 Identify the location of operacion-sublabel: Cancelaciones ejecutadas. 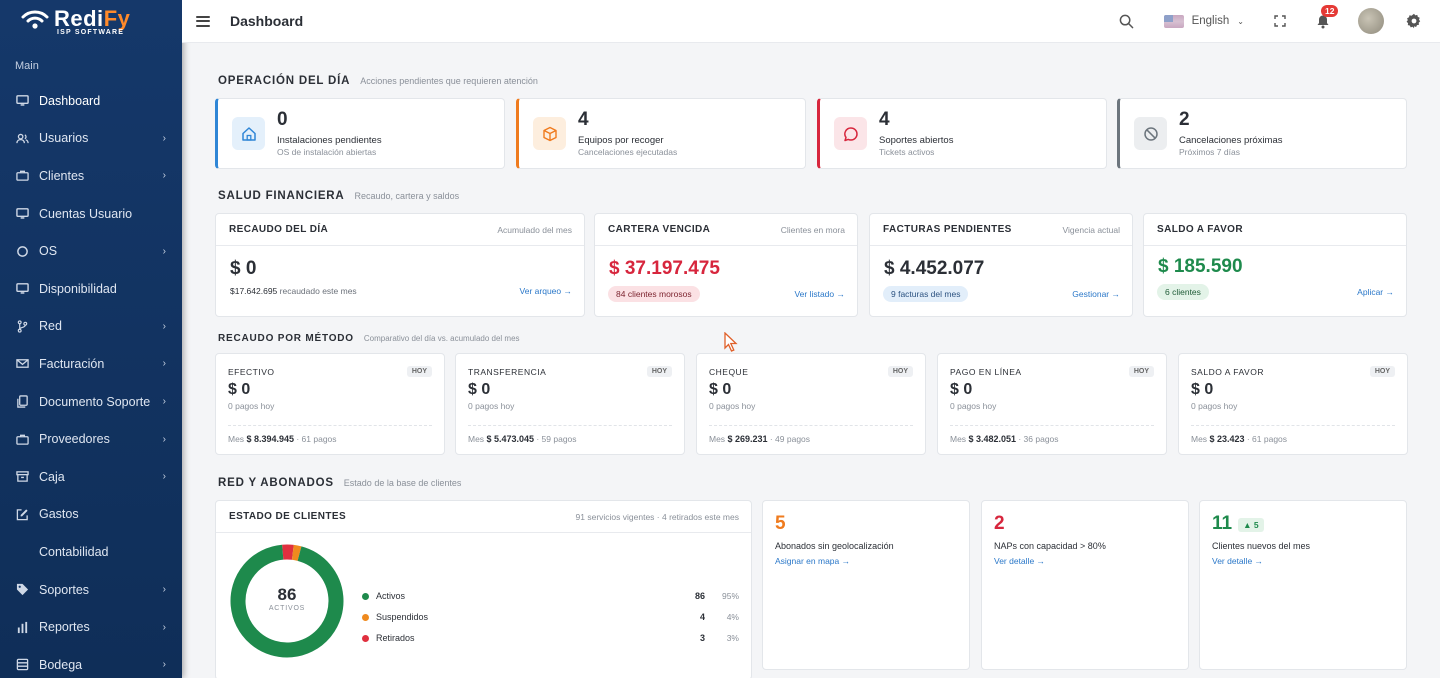
(627, 152).